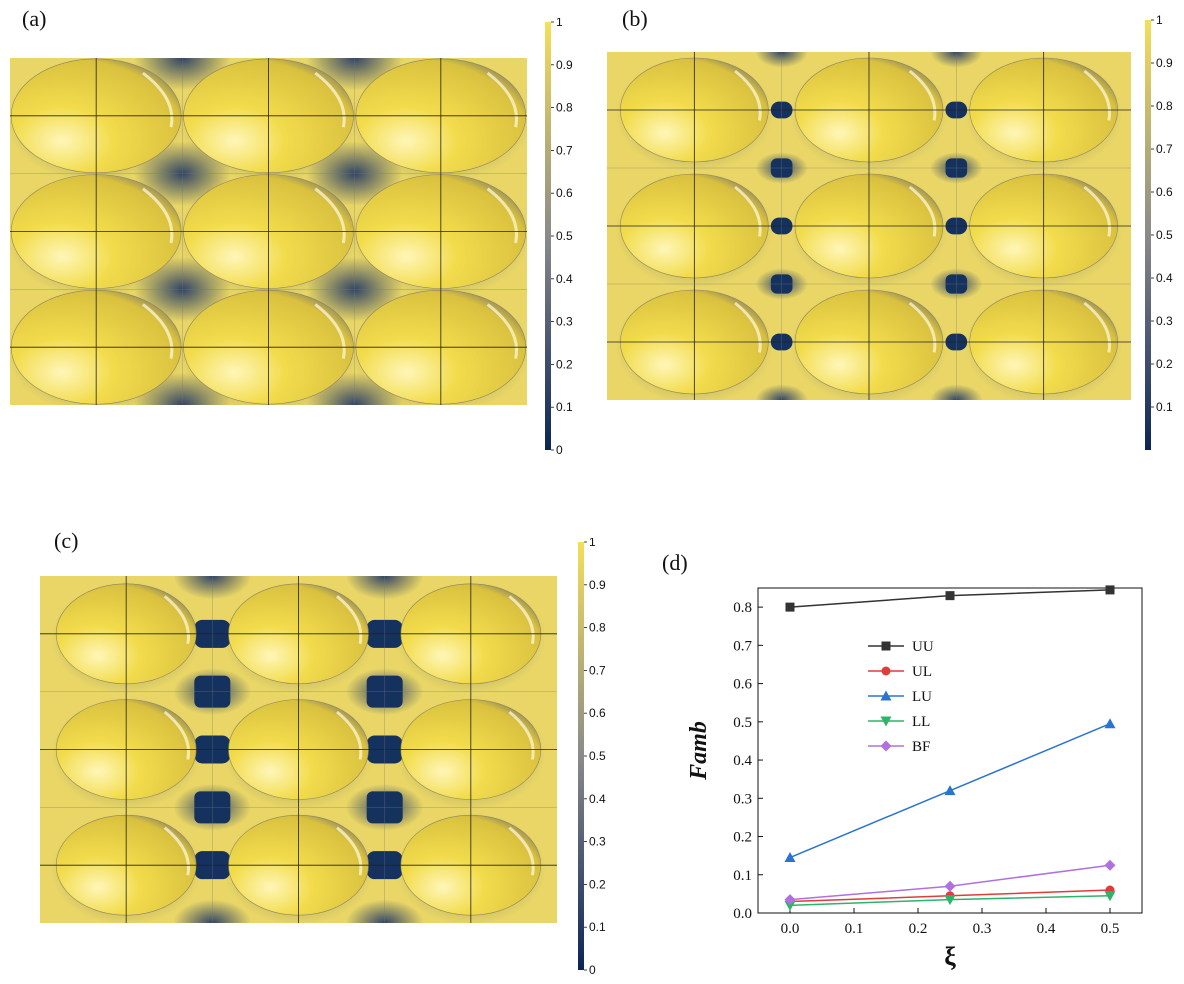 Image resolution: width=1184 pixels, height=984 pixels. What do you see at coordinates (564, 65) in the screenshot?
I see `a-colorbar-tick-label: 0.9` at bounding box center [564, 65].